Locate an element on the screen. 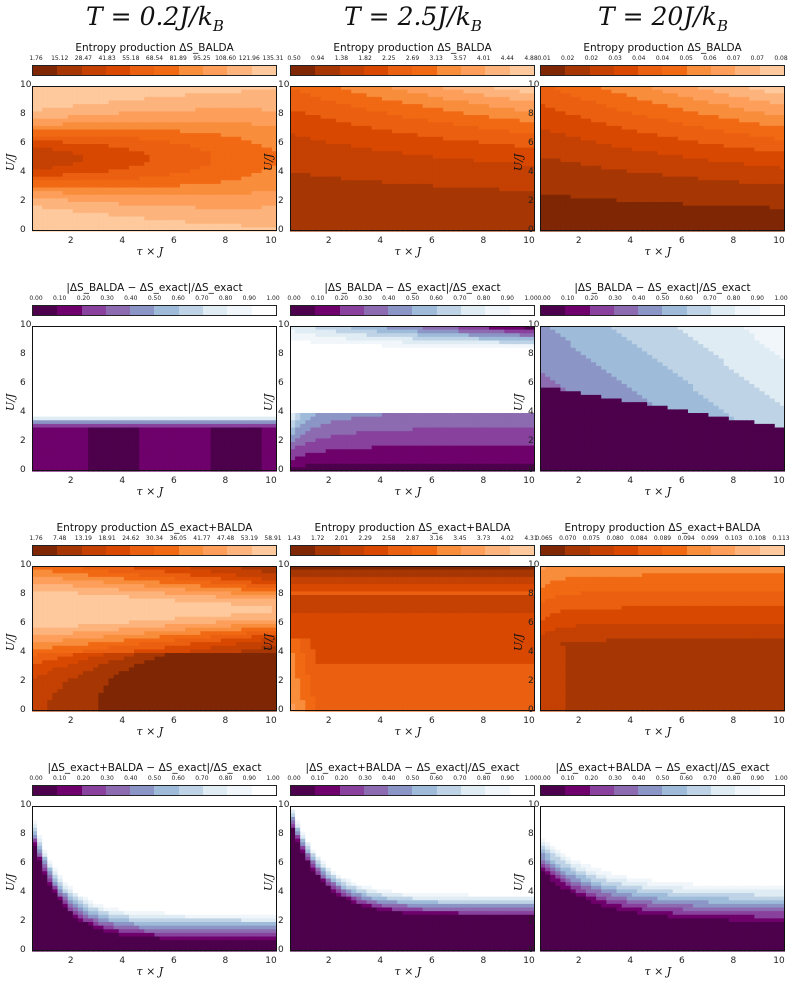 The image size is (790, 988). colorbar-tick-label: 1.38 is located at coordinates (341, 58).